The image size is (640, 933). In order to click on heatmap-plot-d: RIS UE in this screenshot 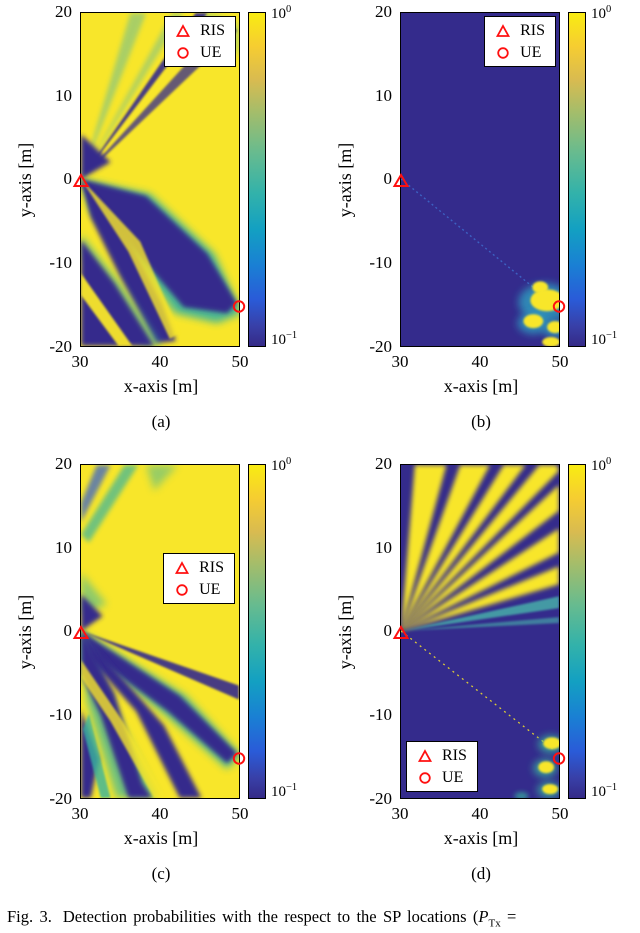, I will do `click(479, 631)`.